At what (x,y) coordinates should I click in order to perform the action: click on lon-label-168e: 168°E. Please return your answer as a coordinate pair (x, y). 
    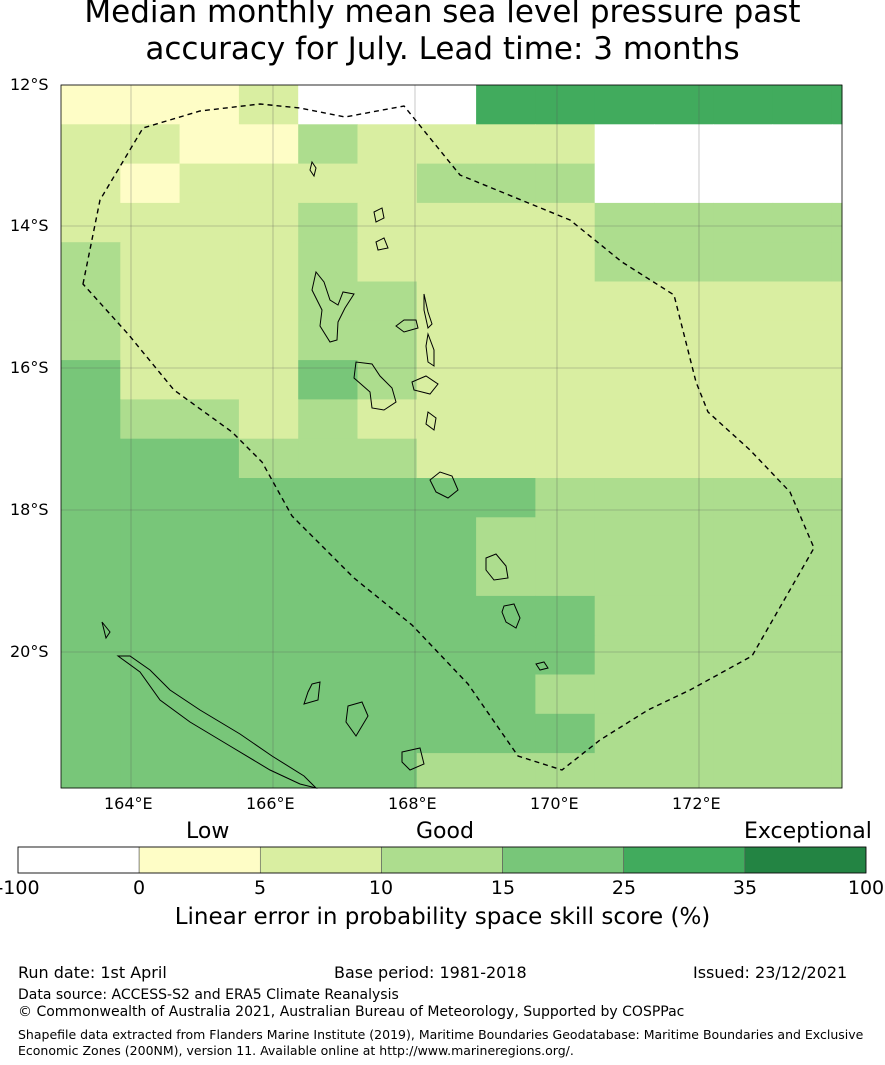
    Looking at the image, I should click on (412, 803).